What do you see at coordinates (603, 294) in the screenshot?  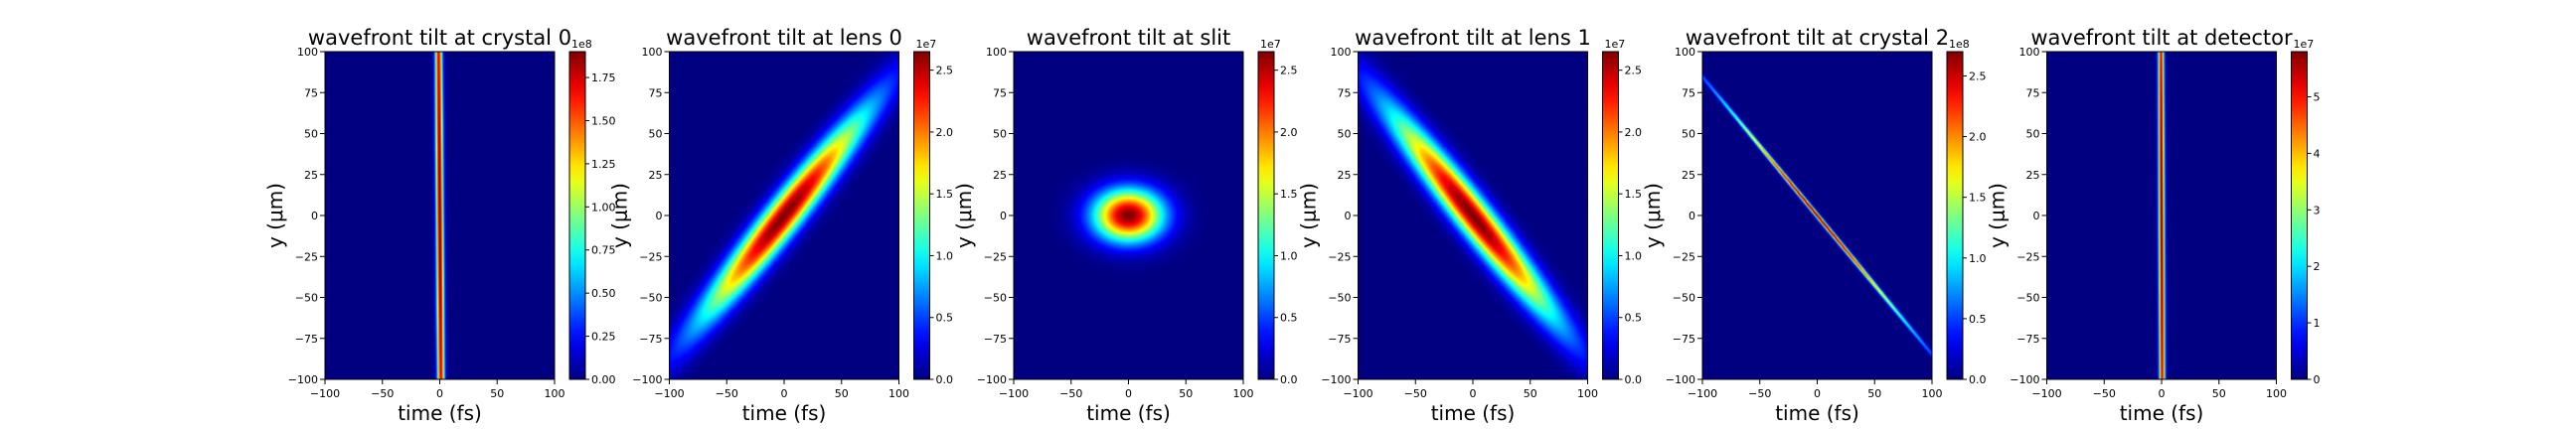 I see `colorbar-tick-label: 0.50` at bounding box center [603, 294].